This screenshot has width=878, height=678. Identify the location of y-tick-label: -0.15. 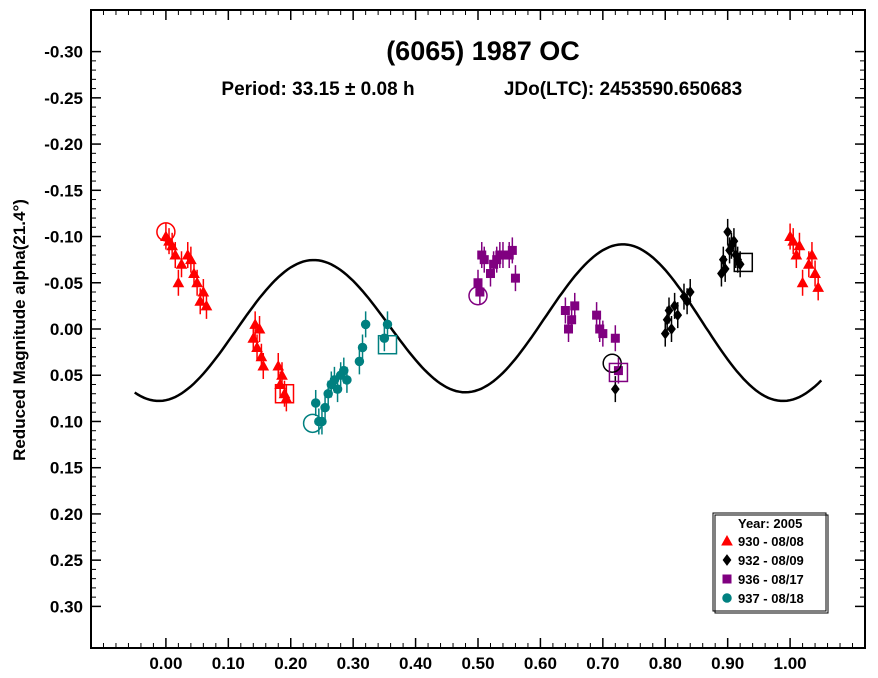
(63, 190).